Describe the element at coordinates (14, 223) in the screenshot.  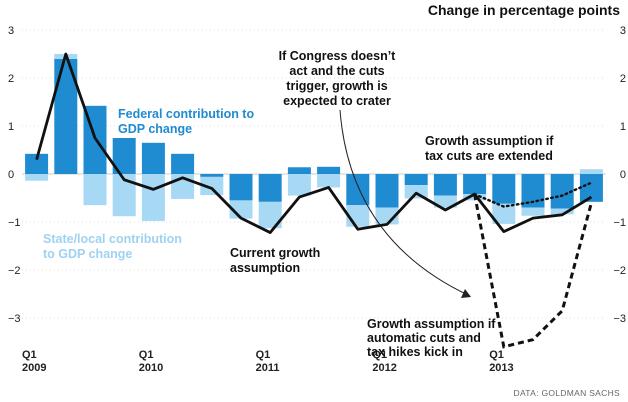
I see `y-tick-label-left: −1` at that location.